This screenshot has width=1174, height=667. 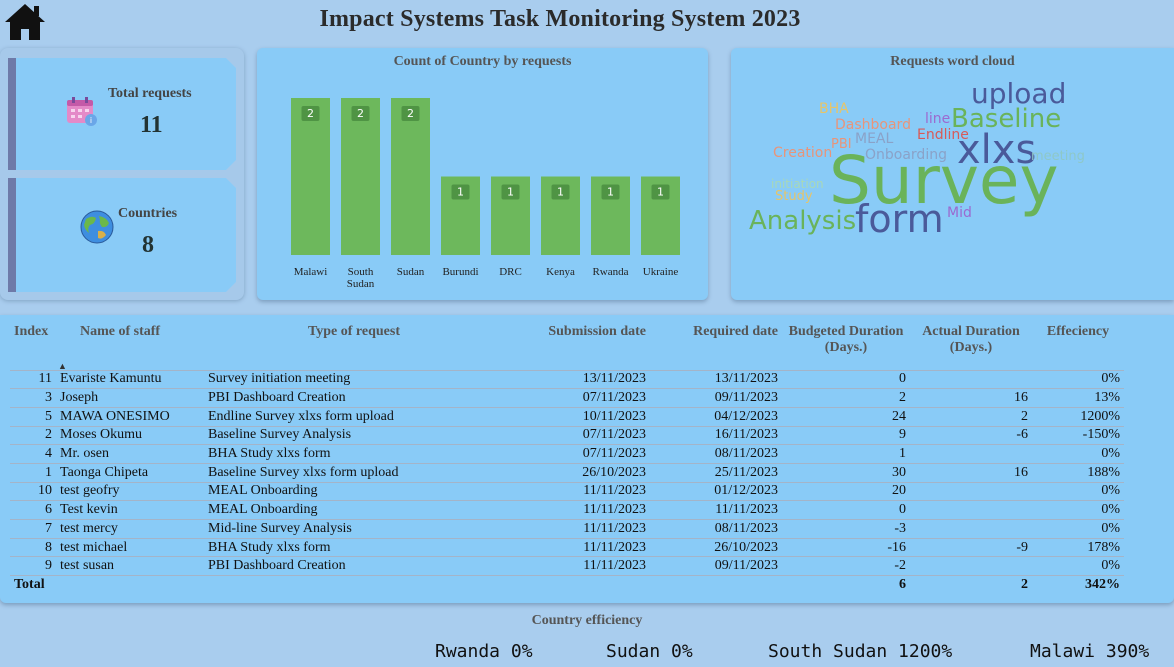 What do you see at coordinates (959, 213) in the screenshot?
I see `word-cloud-word: Mid` at bounding box center [959, 213].